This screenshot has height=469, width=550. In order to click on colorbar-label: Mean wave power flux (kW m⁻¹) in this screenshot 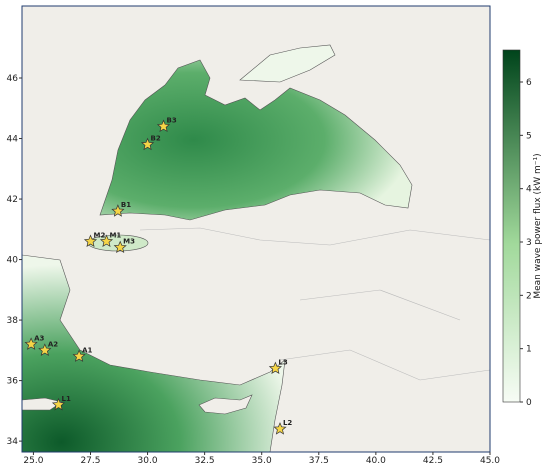, I will do `click(538, 225)`.